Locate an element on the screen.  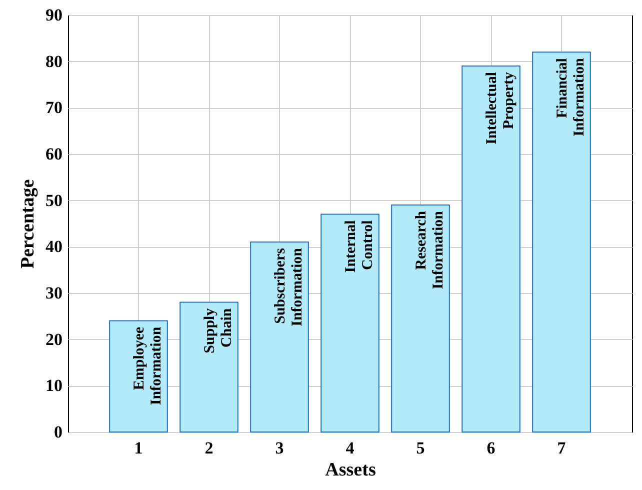
annotation: Subscribers Information is located at coordinates (289, 286).